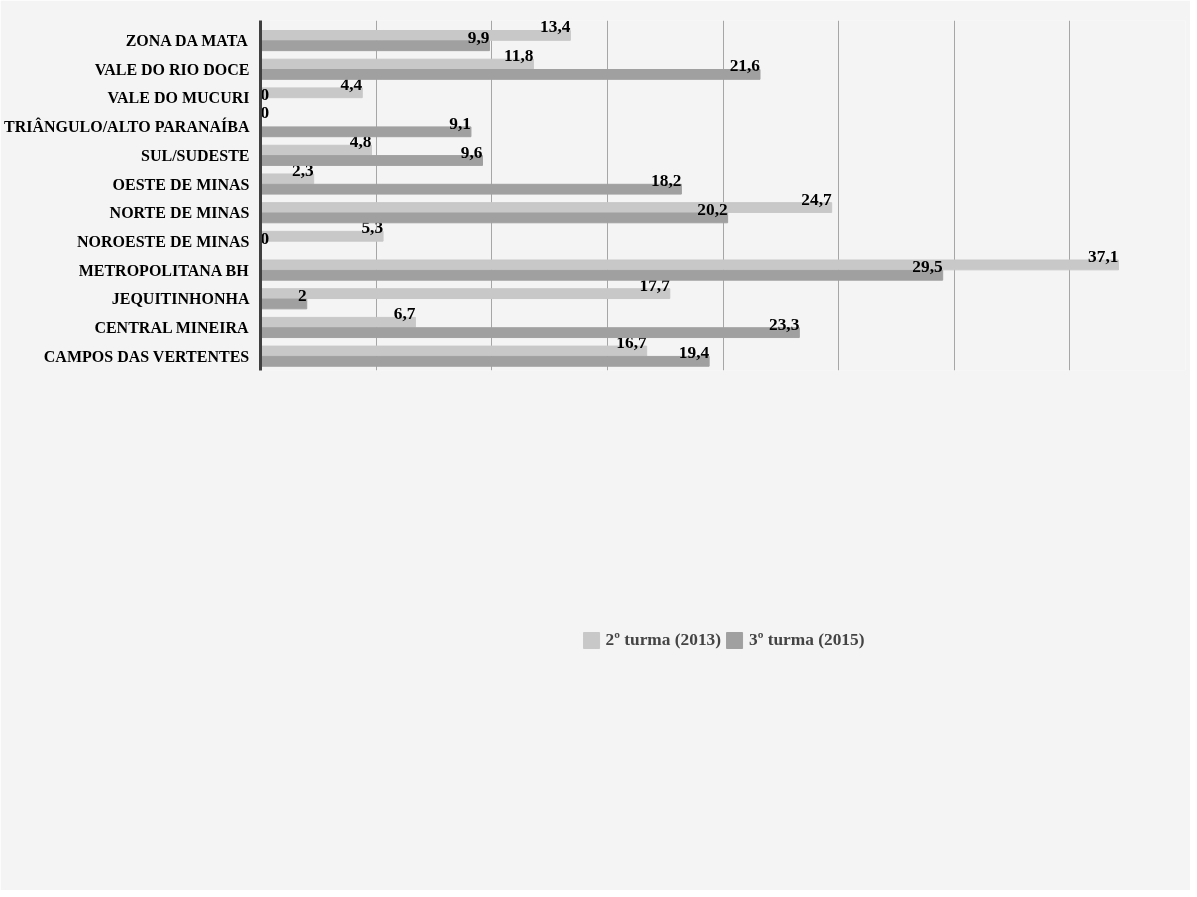 The width and height of the screenshot is (1197, 897). I want to click on data-label: 2,3, so click(303, 170).